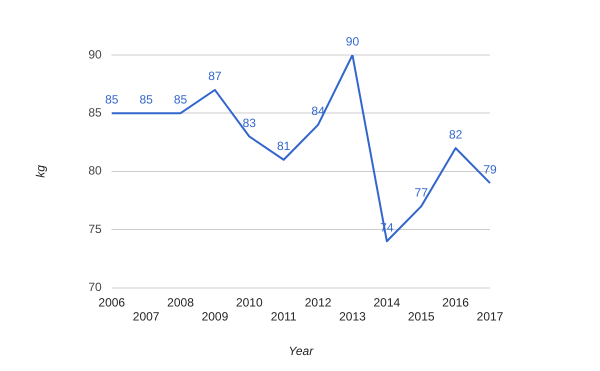 This screenshot has width=600, height=371. What do you see at coordinates (421, 193) in the screenshot?
I see `data-label: 77` at bounding box center [421, 193].